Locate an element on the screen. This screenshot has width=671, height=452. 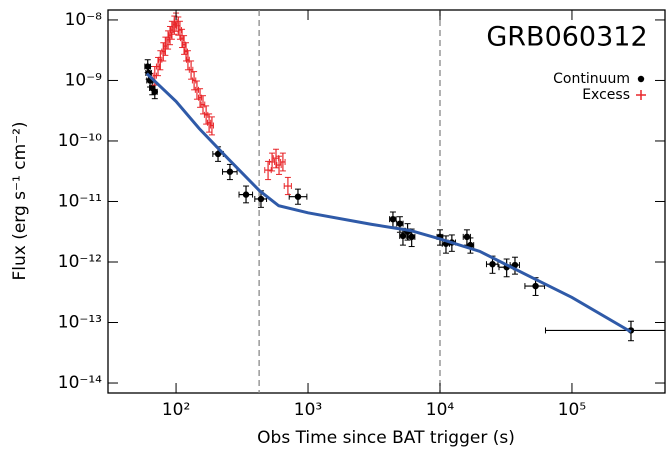
y-axis-label: Flux (erg s⁻¹ cm⁻²) is located at coordinates (20, 200).